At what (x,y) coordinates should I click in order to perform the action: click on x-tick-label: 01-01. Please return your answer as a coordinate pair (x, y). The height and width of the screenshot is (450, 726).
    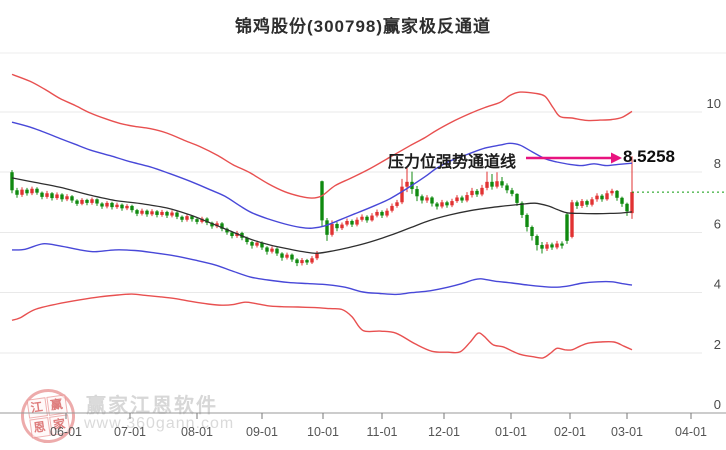
    Looking at the image, I should click on (511, 432).